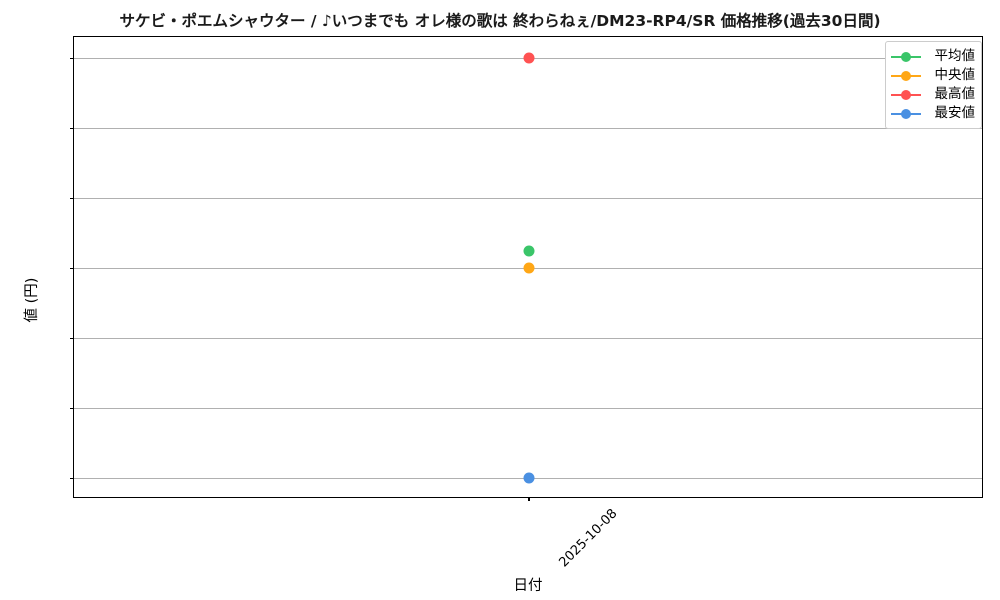 The image size is (1000, 600). Describe the element at coordinates (955, 56) in the screenshot. I see `legend-label: 平均値` at that location.